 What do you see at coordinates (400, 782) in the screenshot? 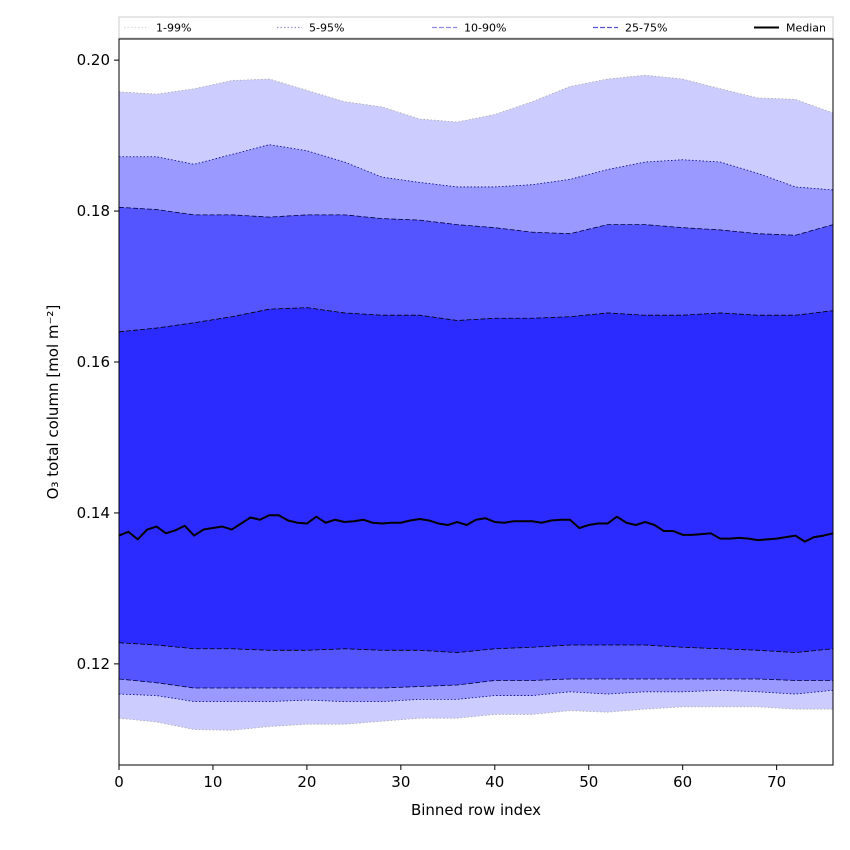
I see `x-tick-label: 30` at bounding box center [400, 782].